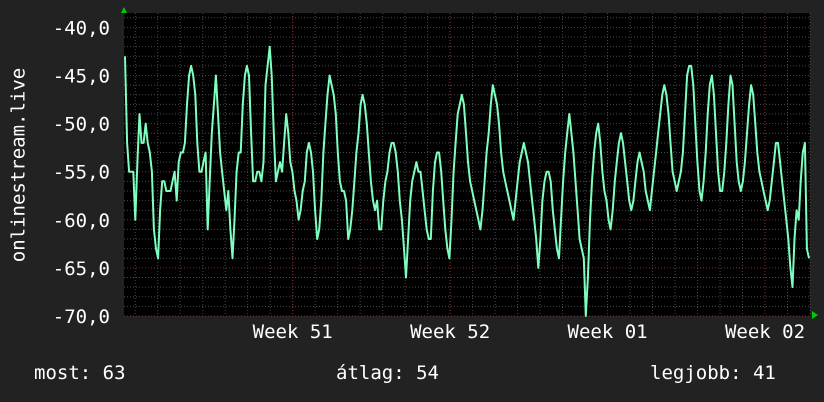  What do you see at coordinates (81, 125) in the screenshot?
I see `y-tick-label: -50,0` at bounding box center [81, 125].